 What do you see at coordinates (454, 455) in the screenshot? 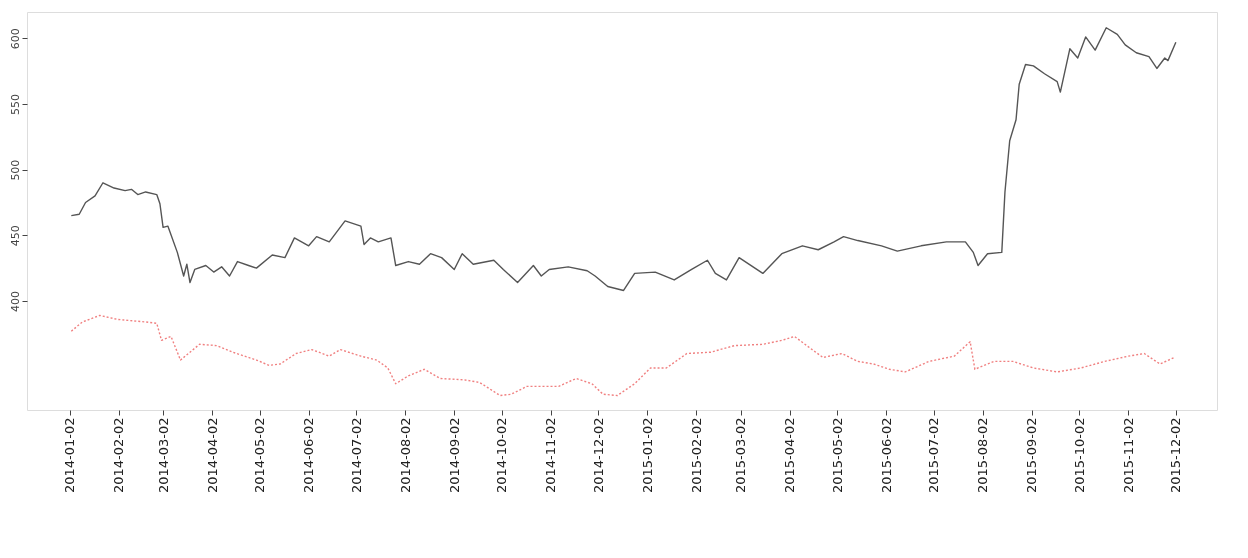
I see `x-tick-label: 2014-09-02` at bounding box center [454, 455].